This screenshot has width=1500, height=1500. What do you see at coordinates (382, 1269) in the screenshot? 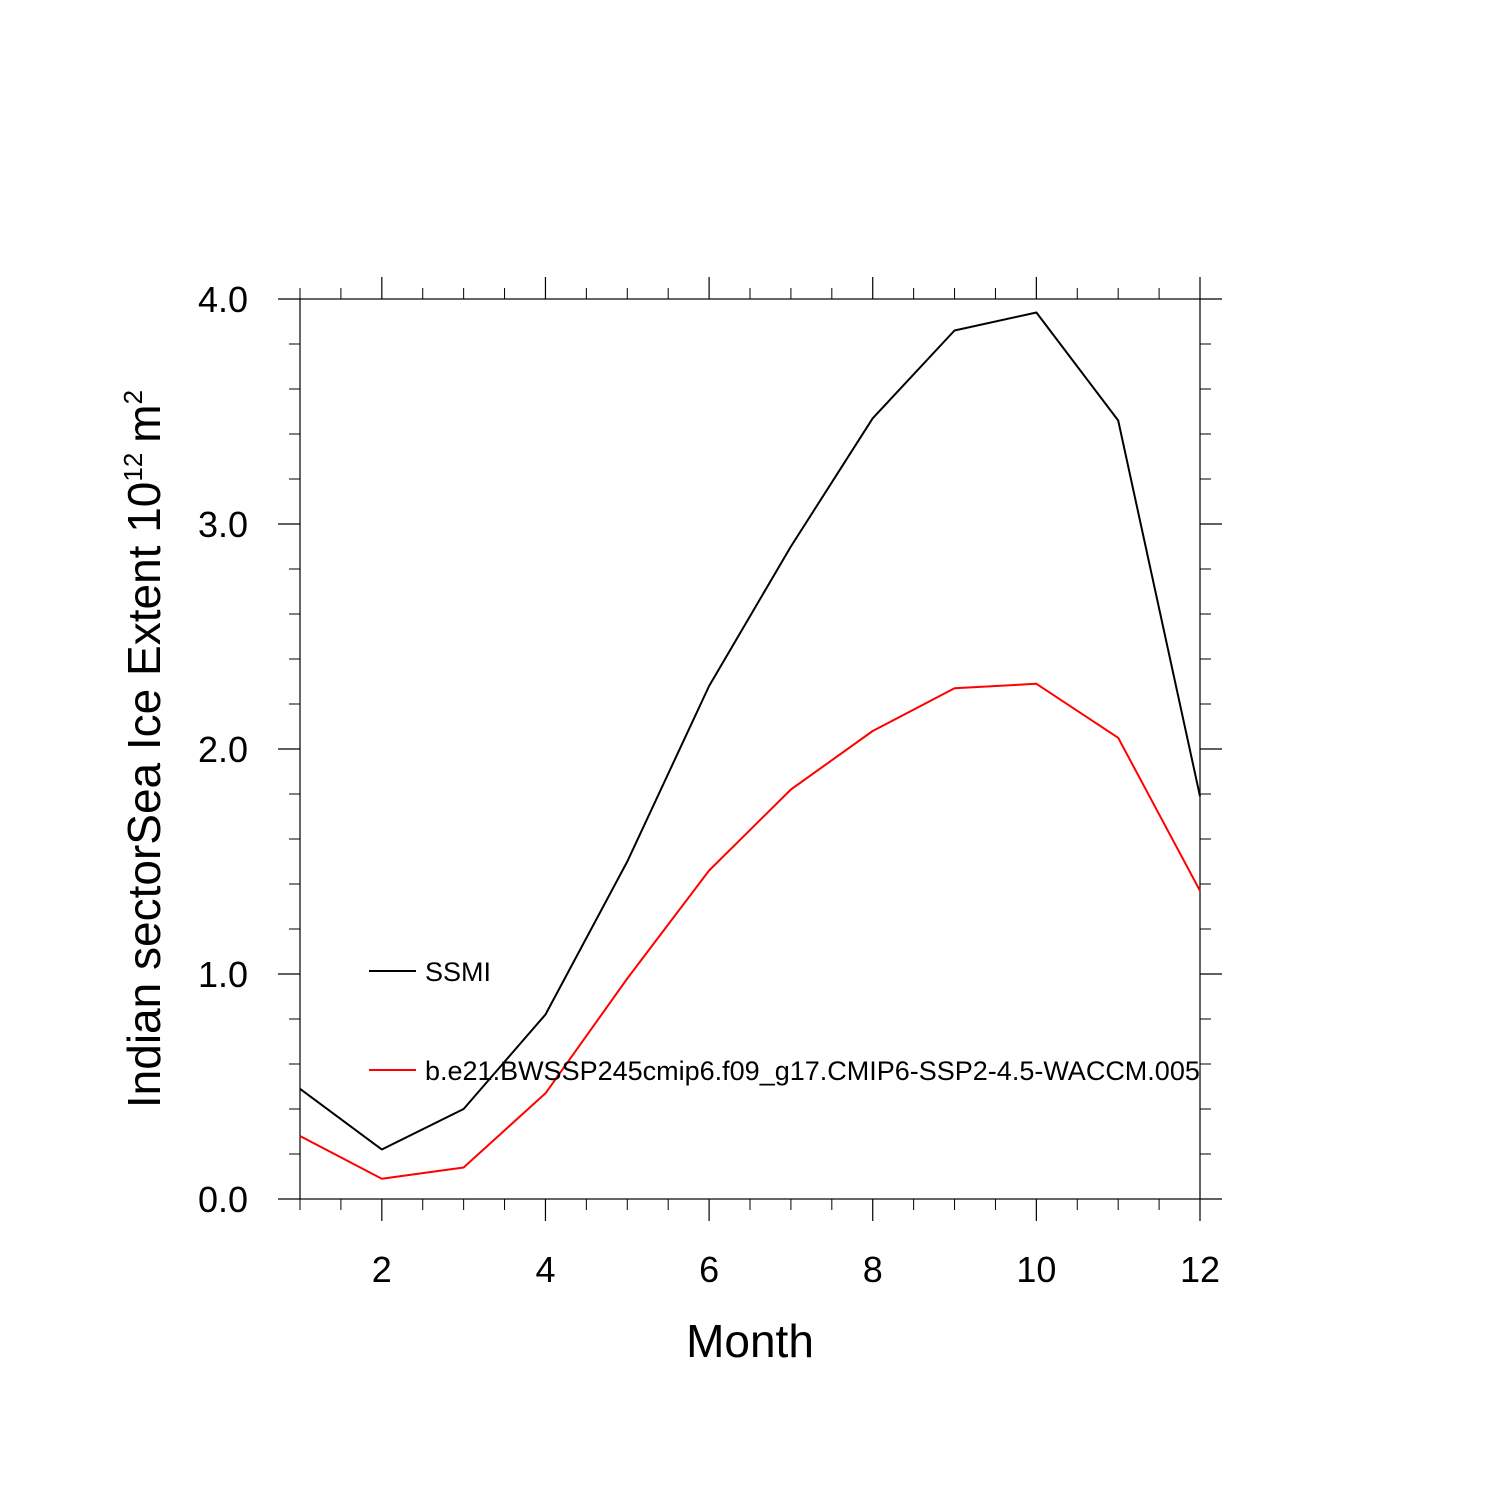
I see `x-tick-label: 2` at bounding box center [382, 1269].